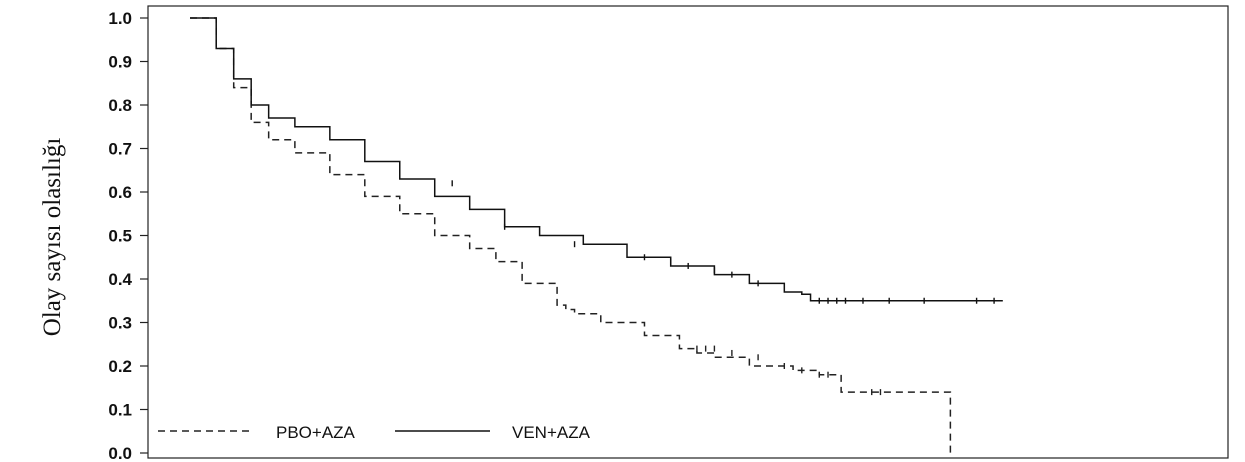 The height and width of the screenshot is (462, 1245). I want to click on y-tick-label: 0.0, so click(120, 453).